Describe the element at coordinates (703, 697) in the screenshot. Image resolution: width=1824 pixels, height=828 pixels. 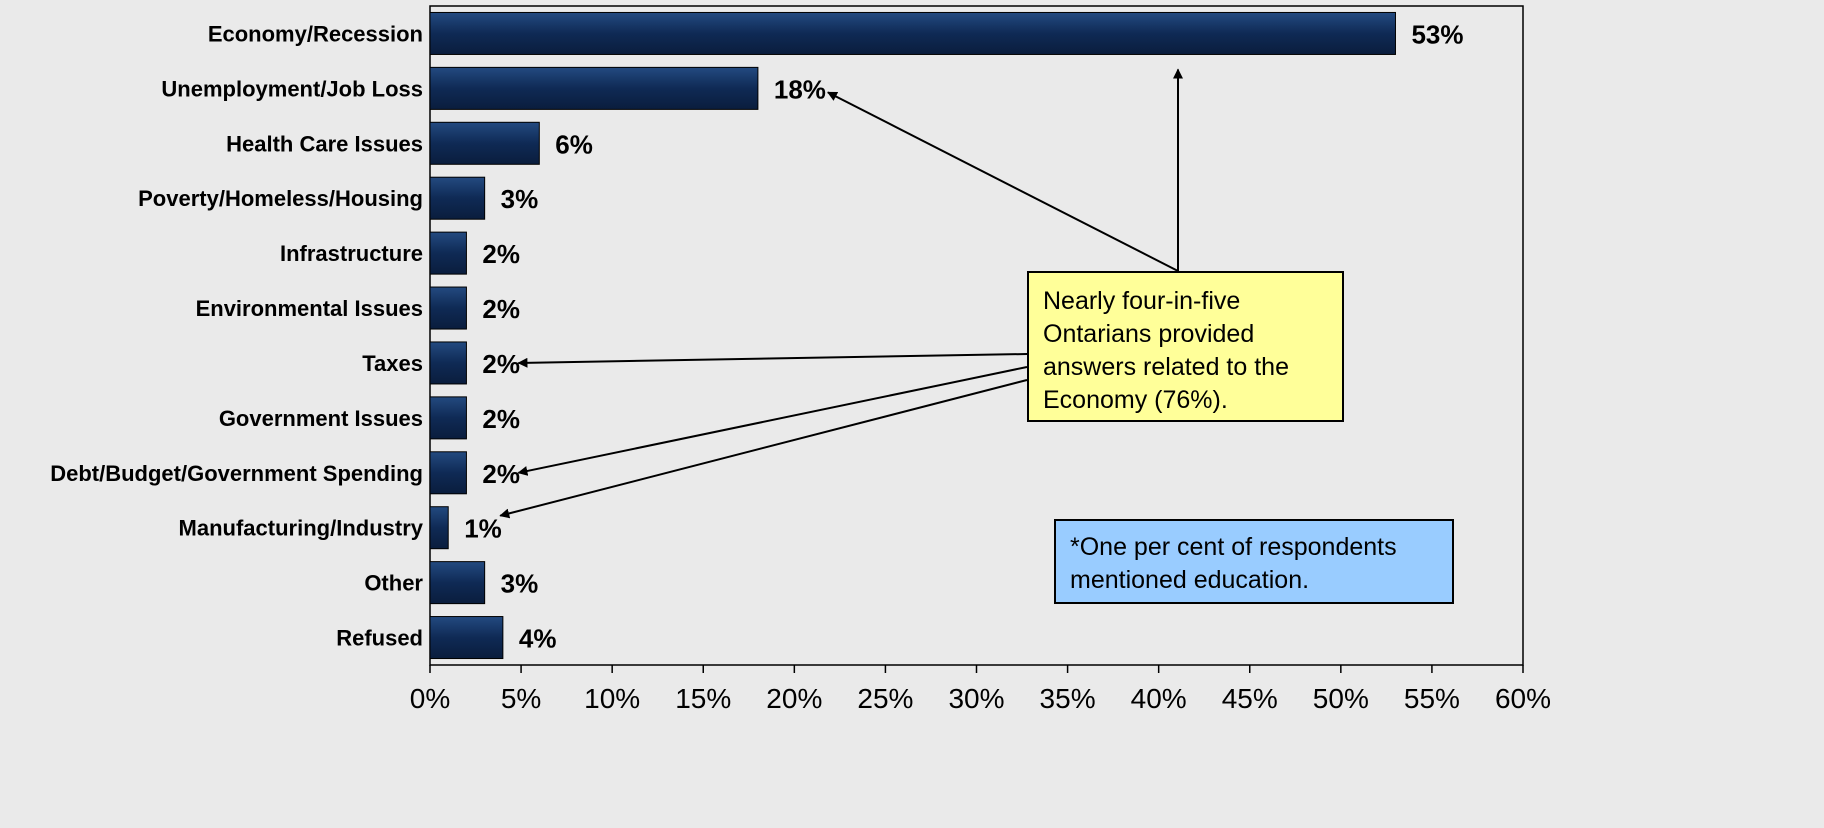
I see `x-tick-label: 15%` at that location.